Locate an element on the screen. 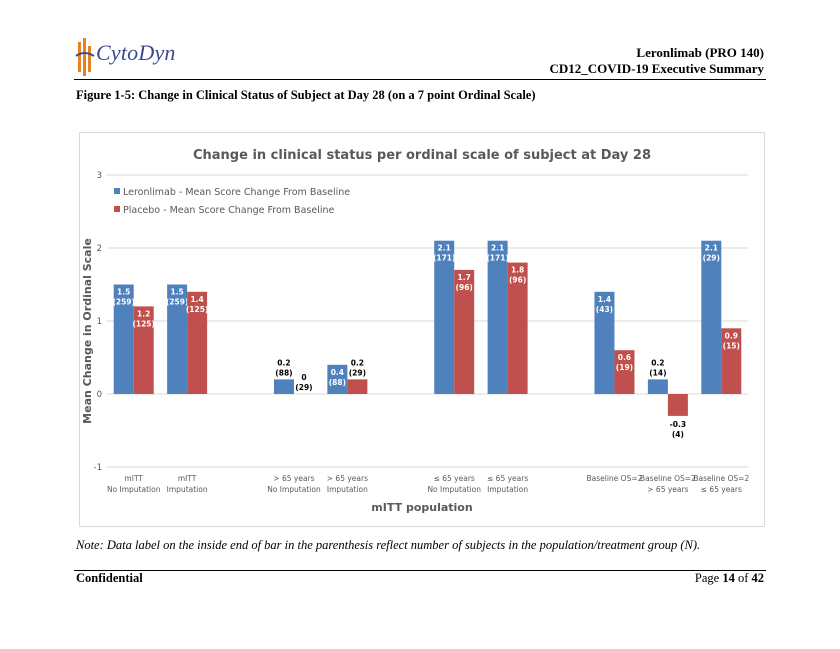 The width and height of the screenshot is (840, 649). footer-divider is located at coordinates (420, 570).